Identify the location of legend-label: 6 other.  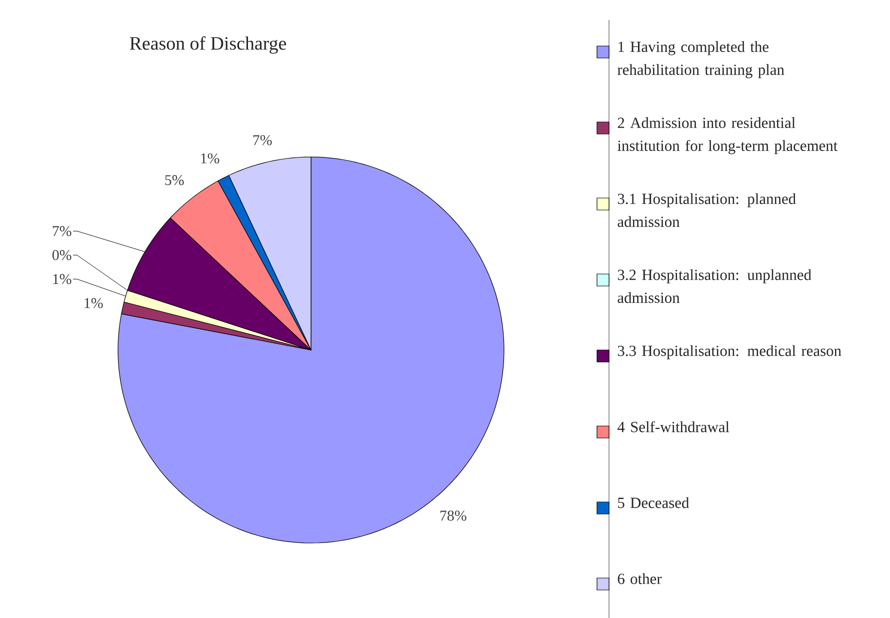
(640, 578).